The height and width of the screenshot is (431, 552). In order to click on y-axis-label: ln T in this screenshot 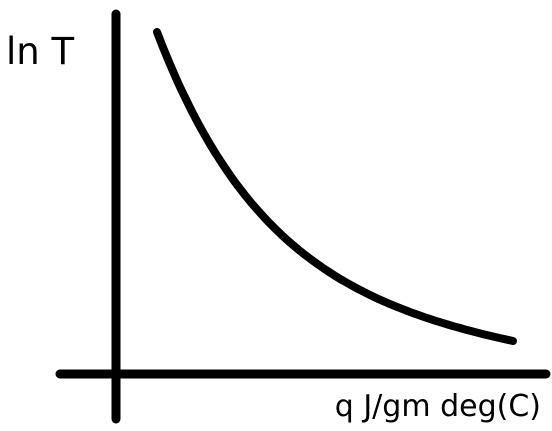, I will do `click(40, 51)`.